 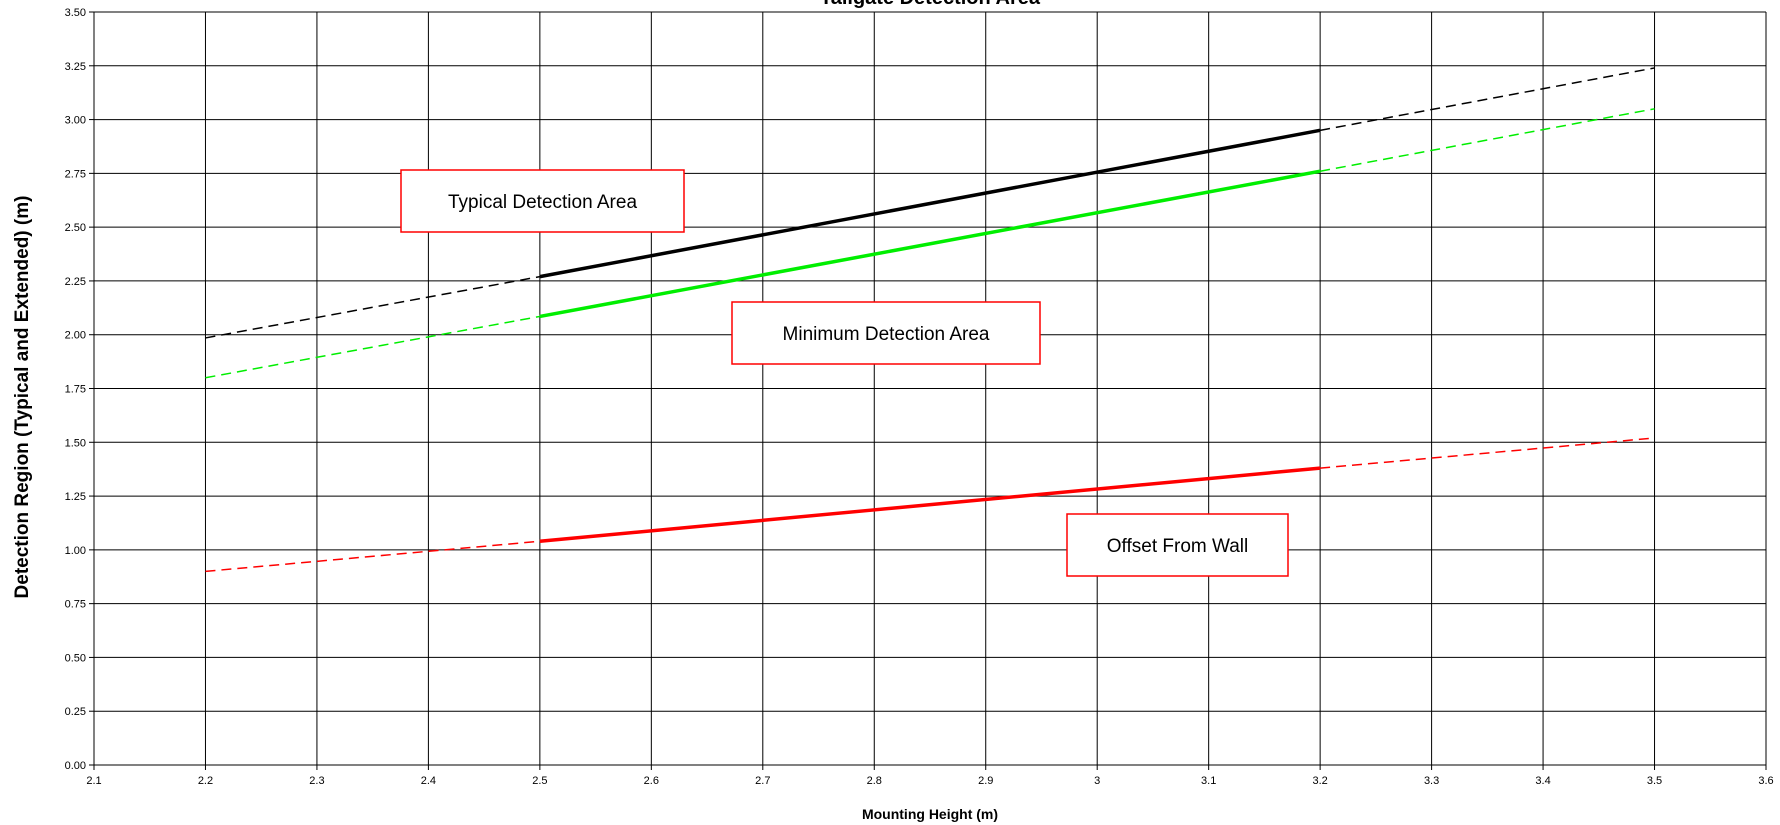 I want to click on x-tick-label: 3.3, so click(x=1431, y=781).